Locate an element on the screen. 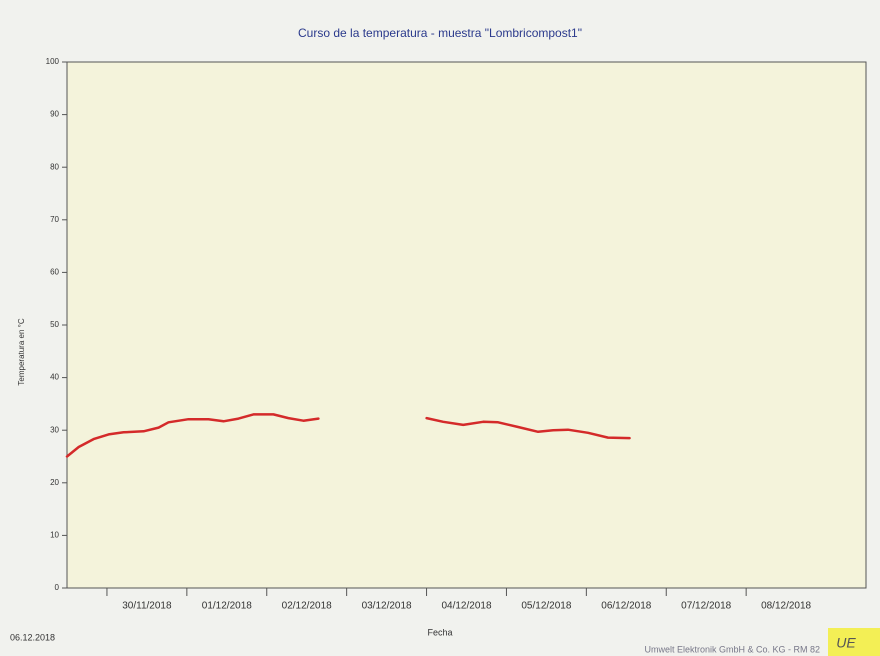  x-tick-label: 04/12/2018 is located at coordinates (466, 606).